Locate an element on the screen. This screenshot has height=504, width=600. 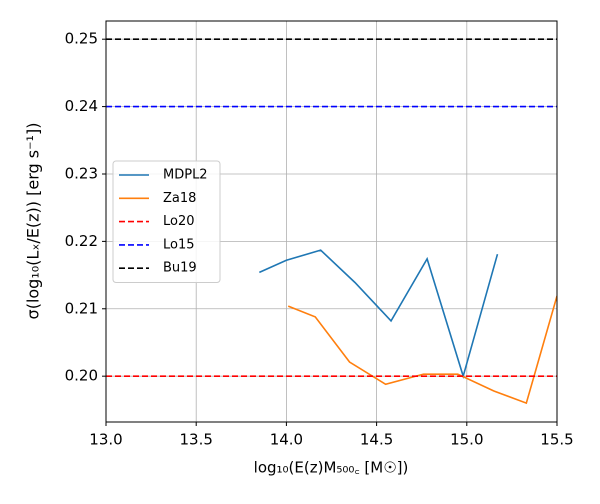
legend-label: Bu19 is located at coordinates (180, 268).